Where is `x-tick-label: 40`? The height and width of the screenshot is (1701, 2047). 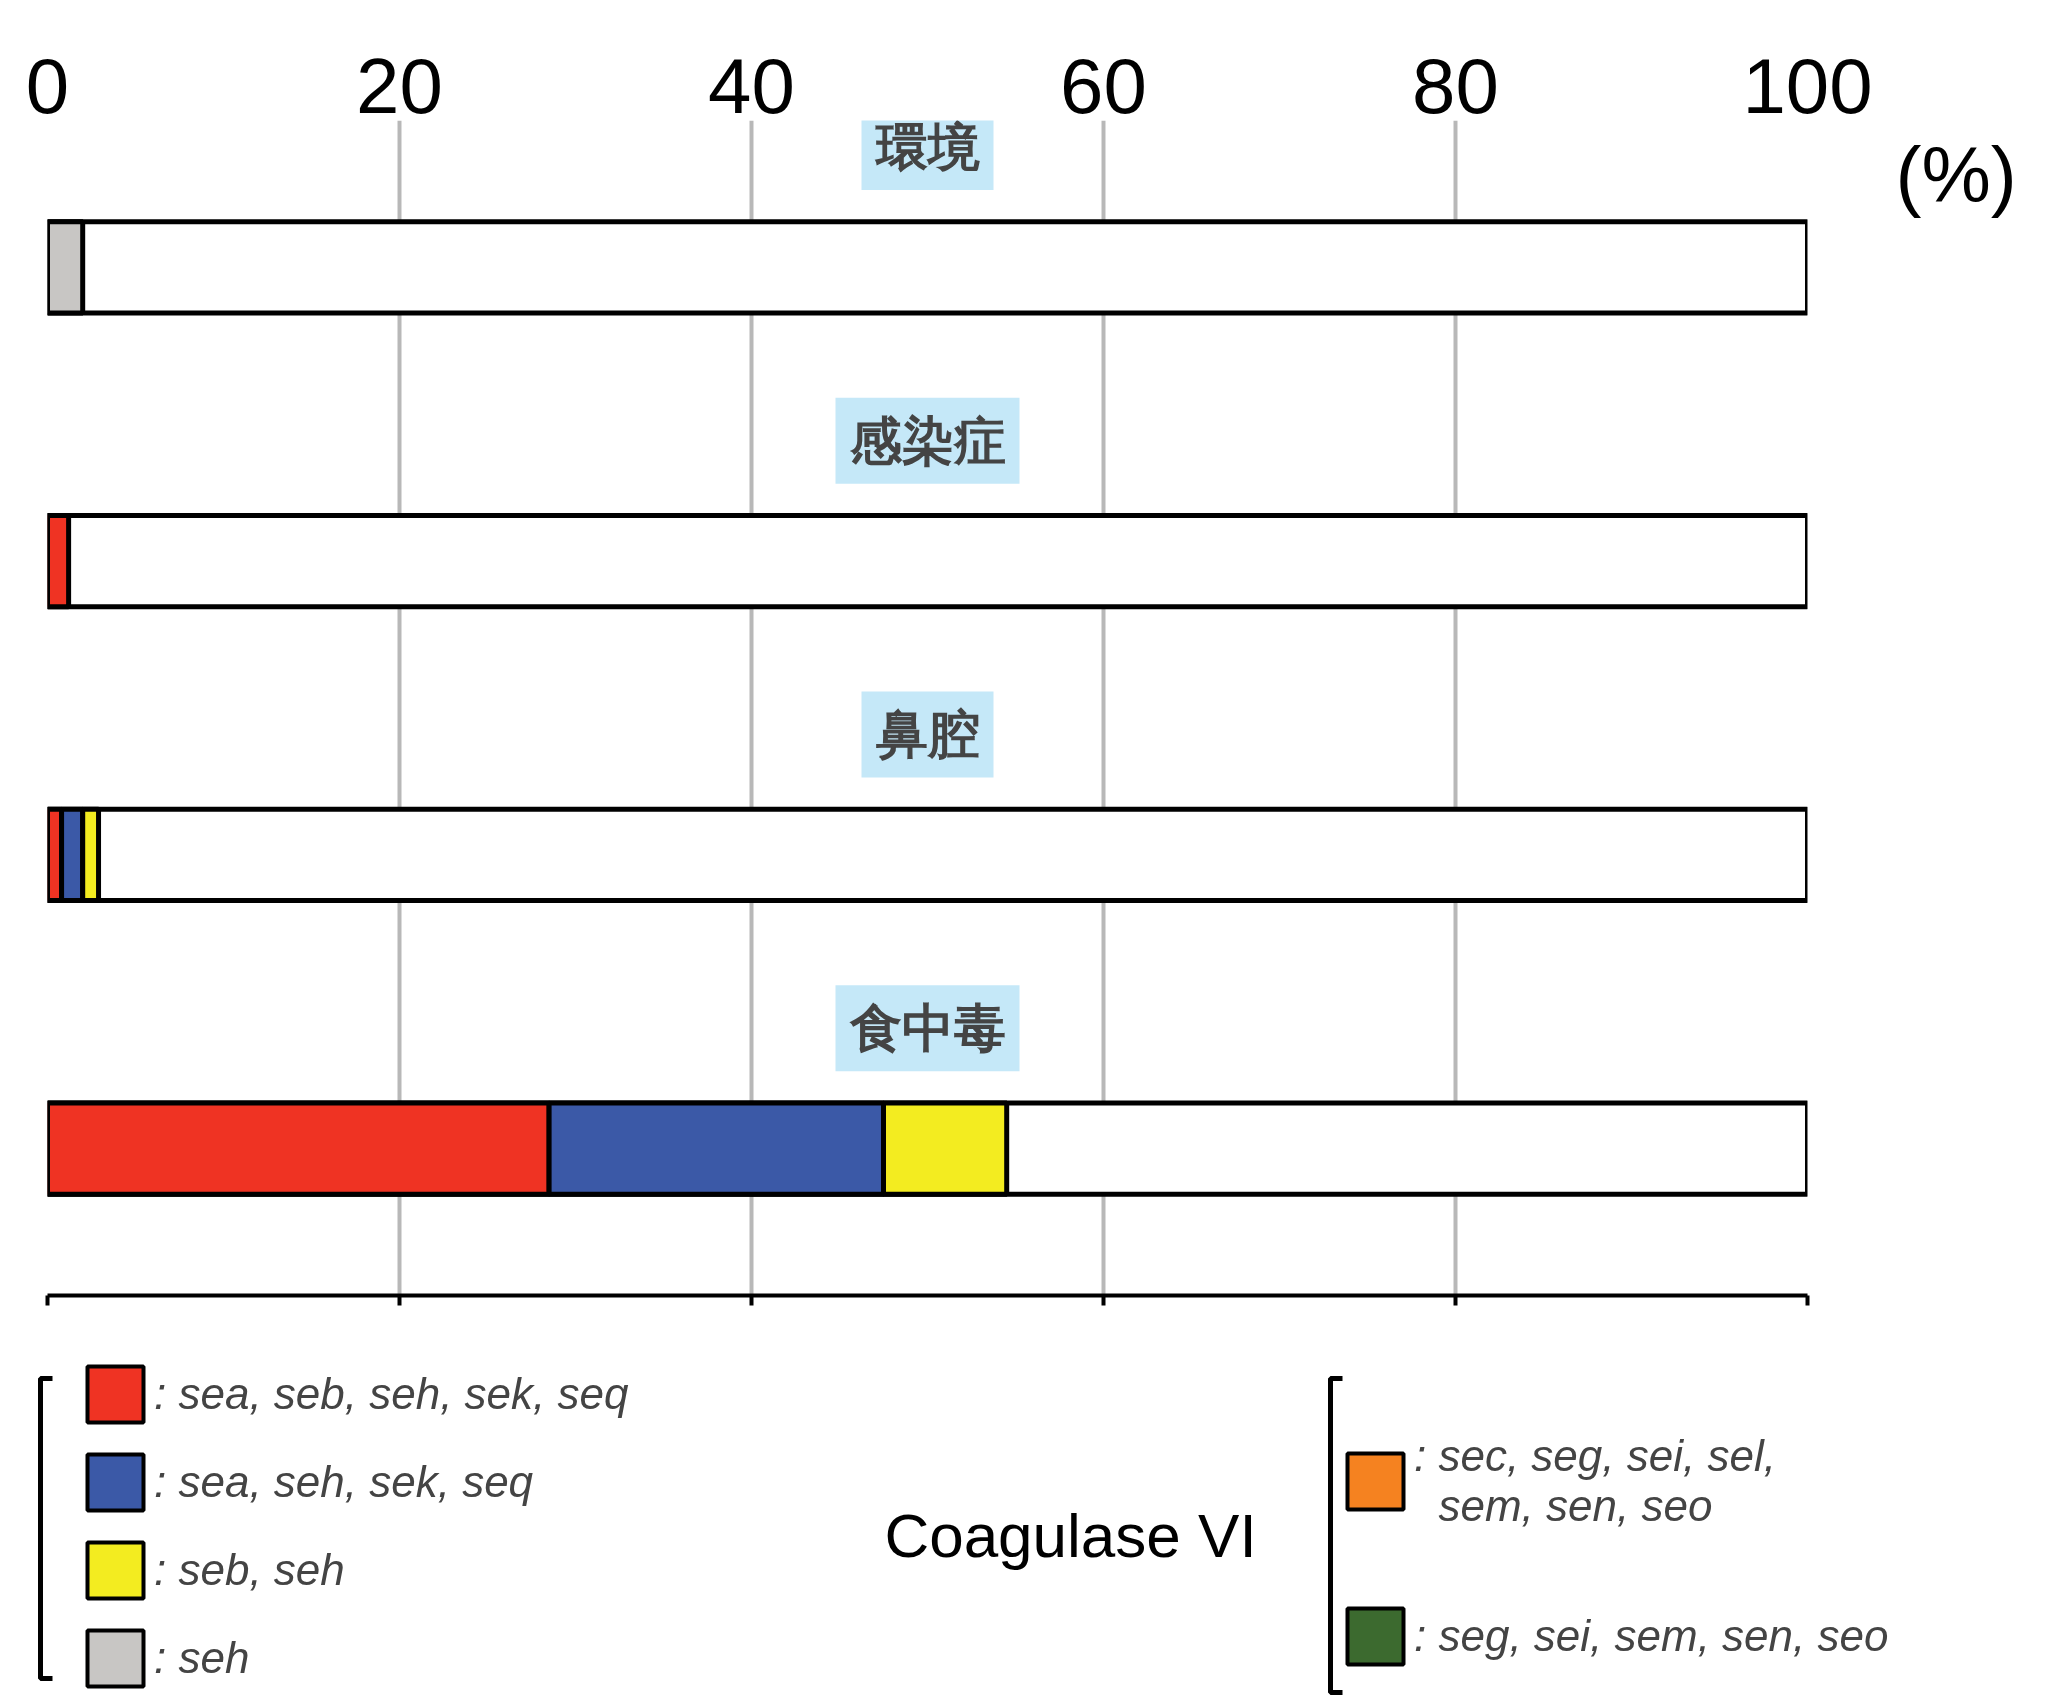 x-tick-label: 40 is located at coordinates (751, 85).